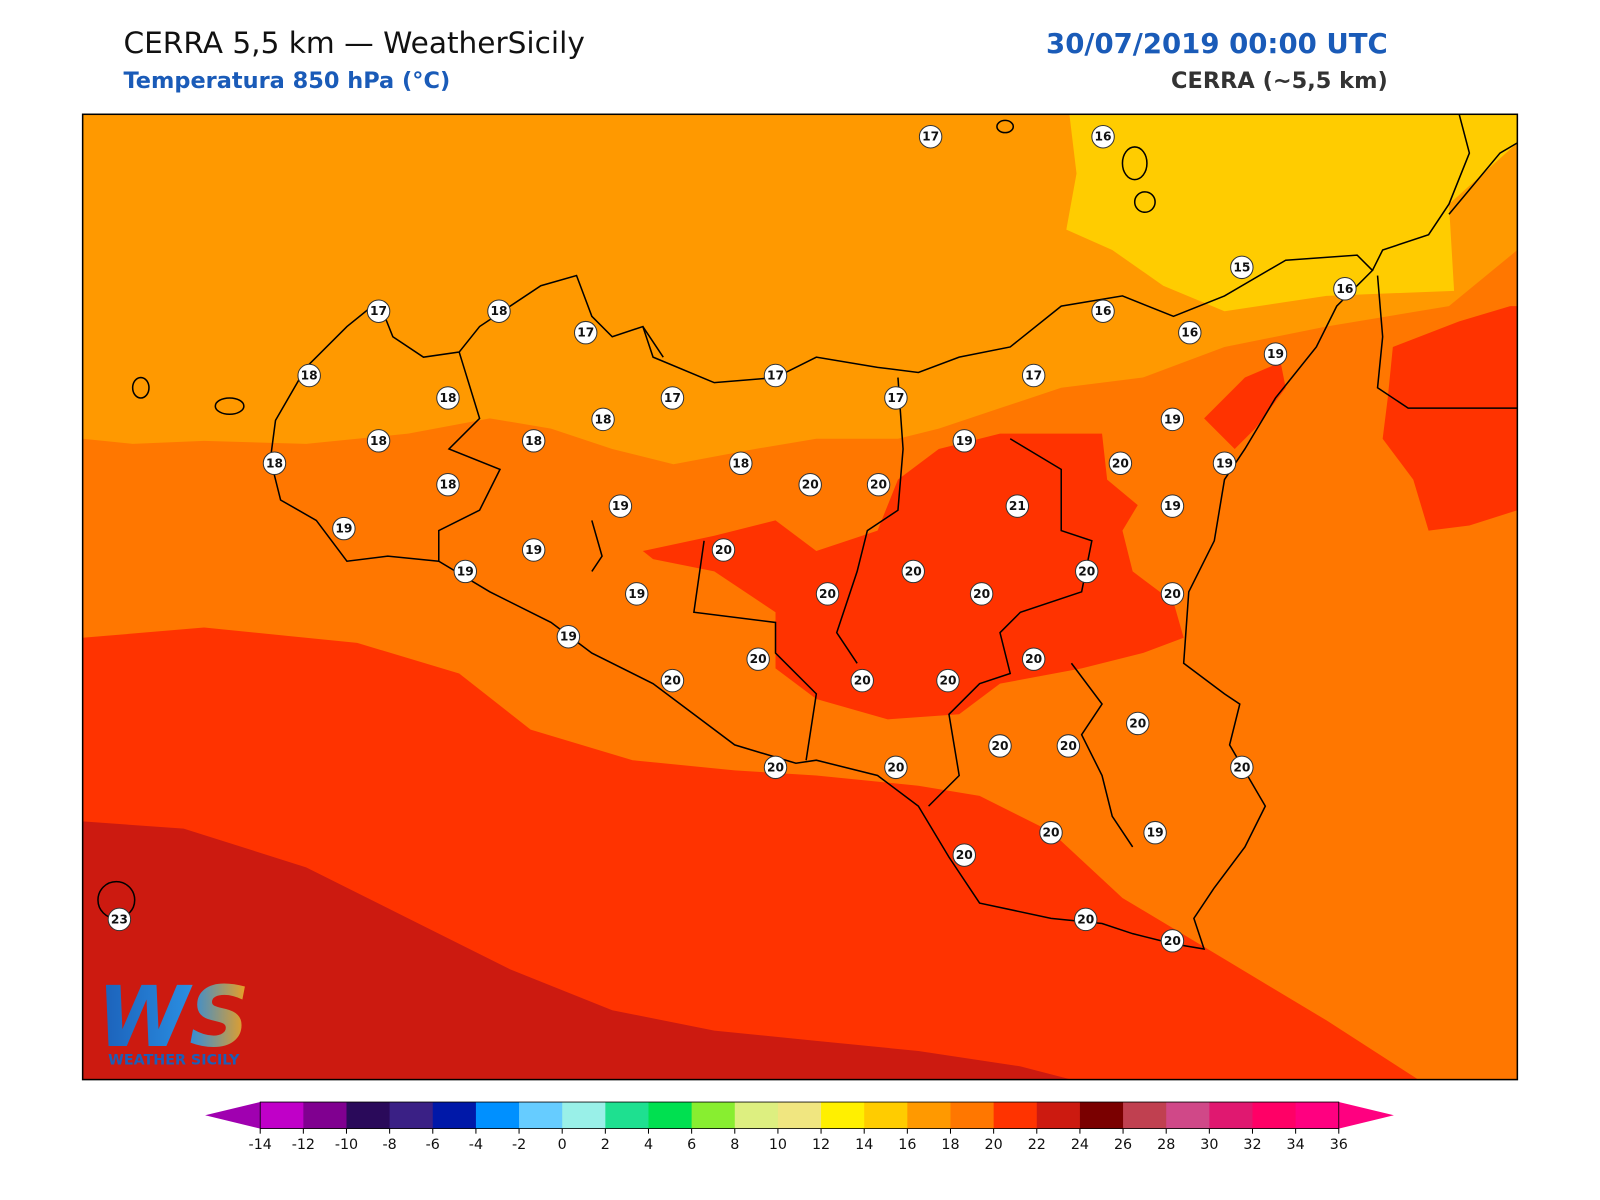 This screenshot has width=1600, height=1200. Describe the element at coordinates (994, 1145) in the screenshot. I see `colorbar-tick-label: 20` at that location.